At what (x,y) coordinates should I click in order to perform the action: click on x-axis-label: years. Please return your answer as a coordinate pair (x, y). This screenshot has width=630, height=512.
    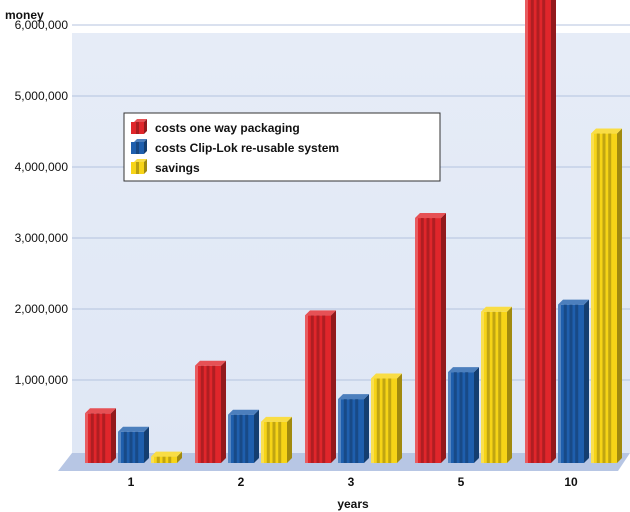
    Looking at the image, I should click on (353, 504).